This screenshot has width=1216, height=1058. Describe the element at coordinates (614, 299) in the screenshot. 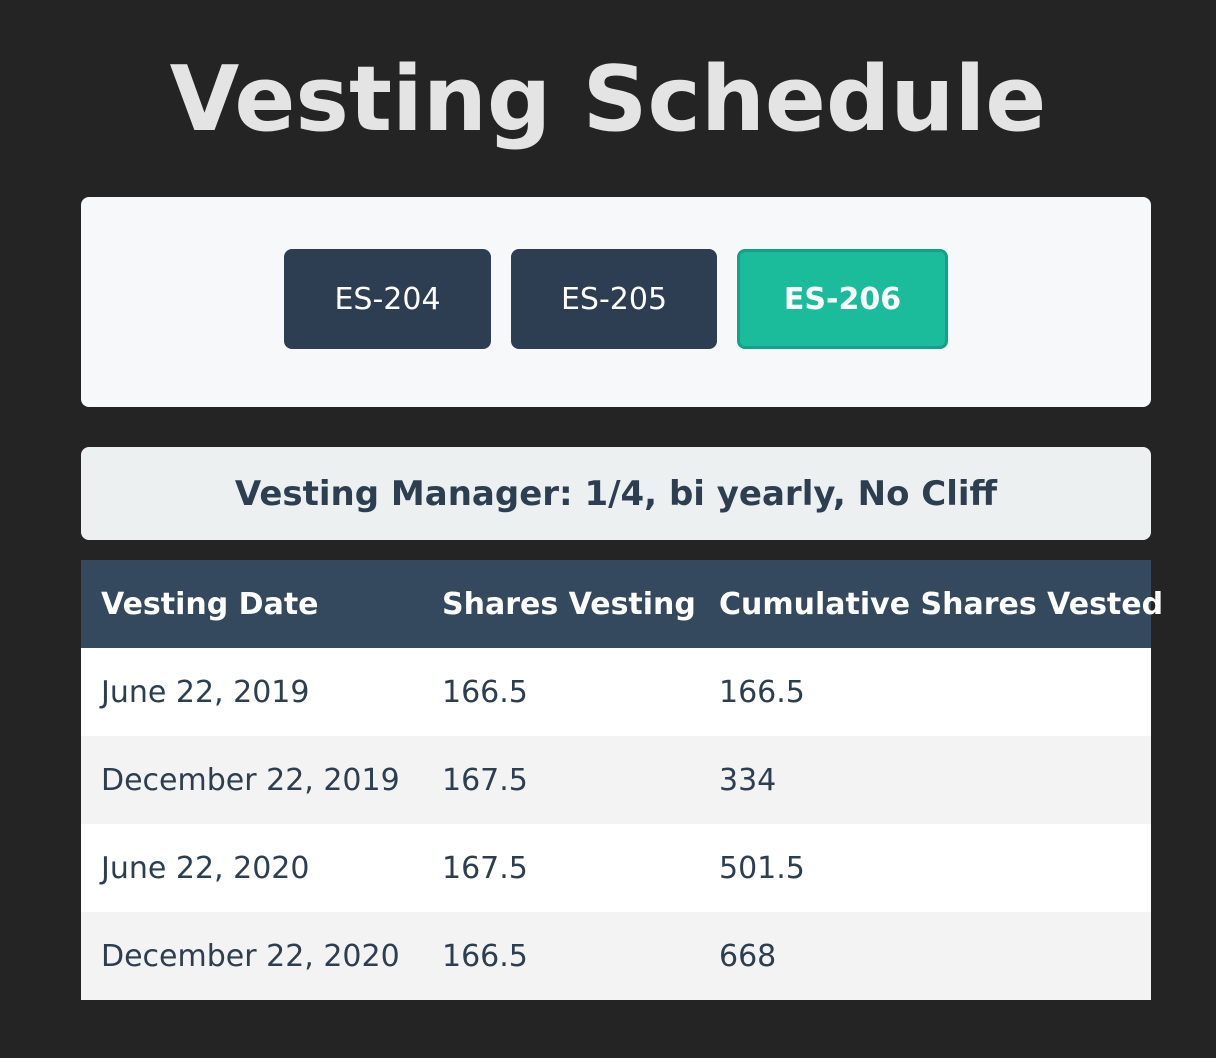

I see `grant-button-es-205: ES-205` at that location.